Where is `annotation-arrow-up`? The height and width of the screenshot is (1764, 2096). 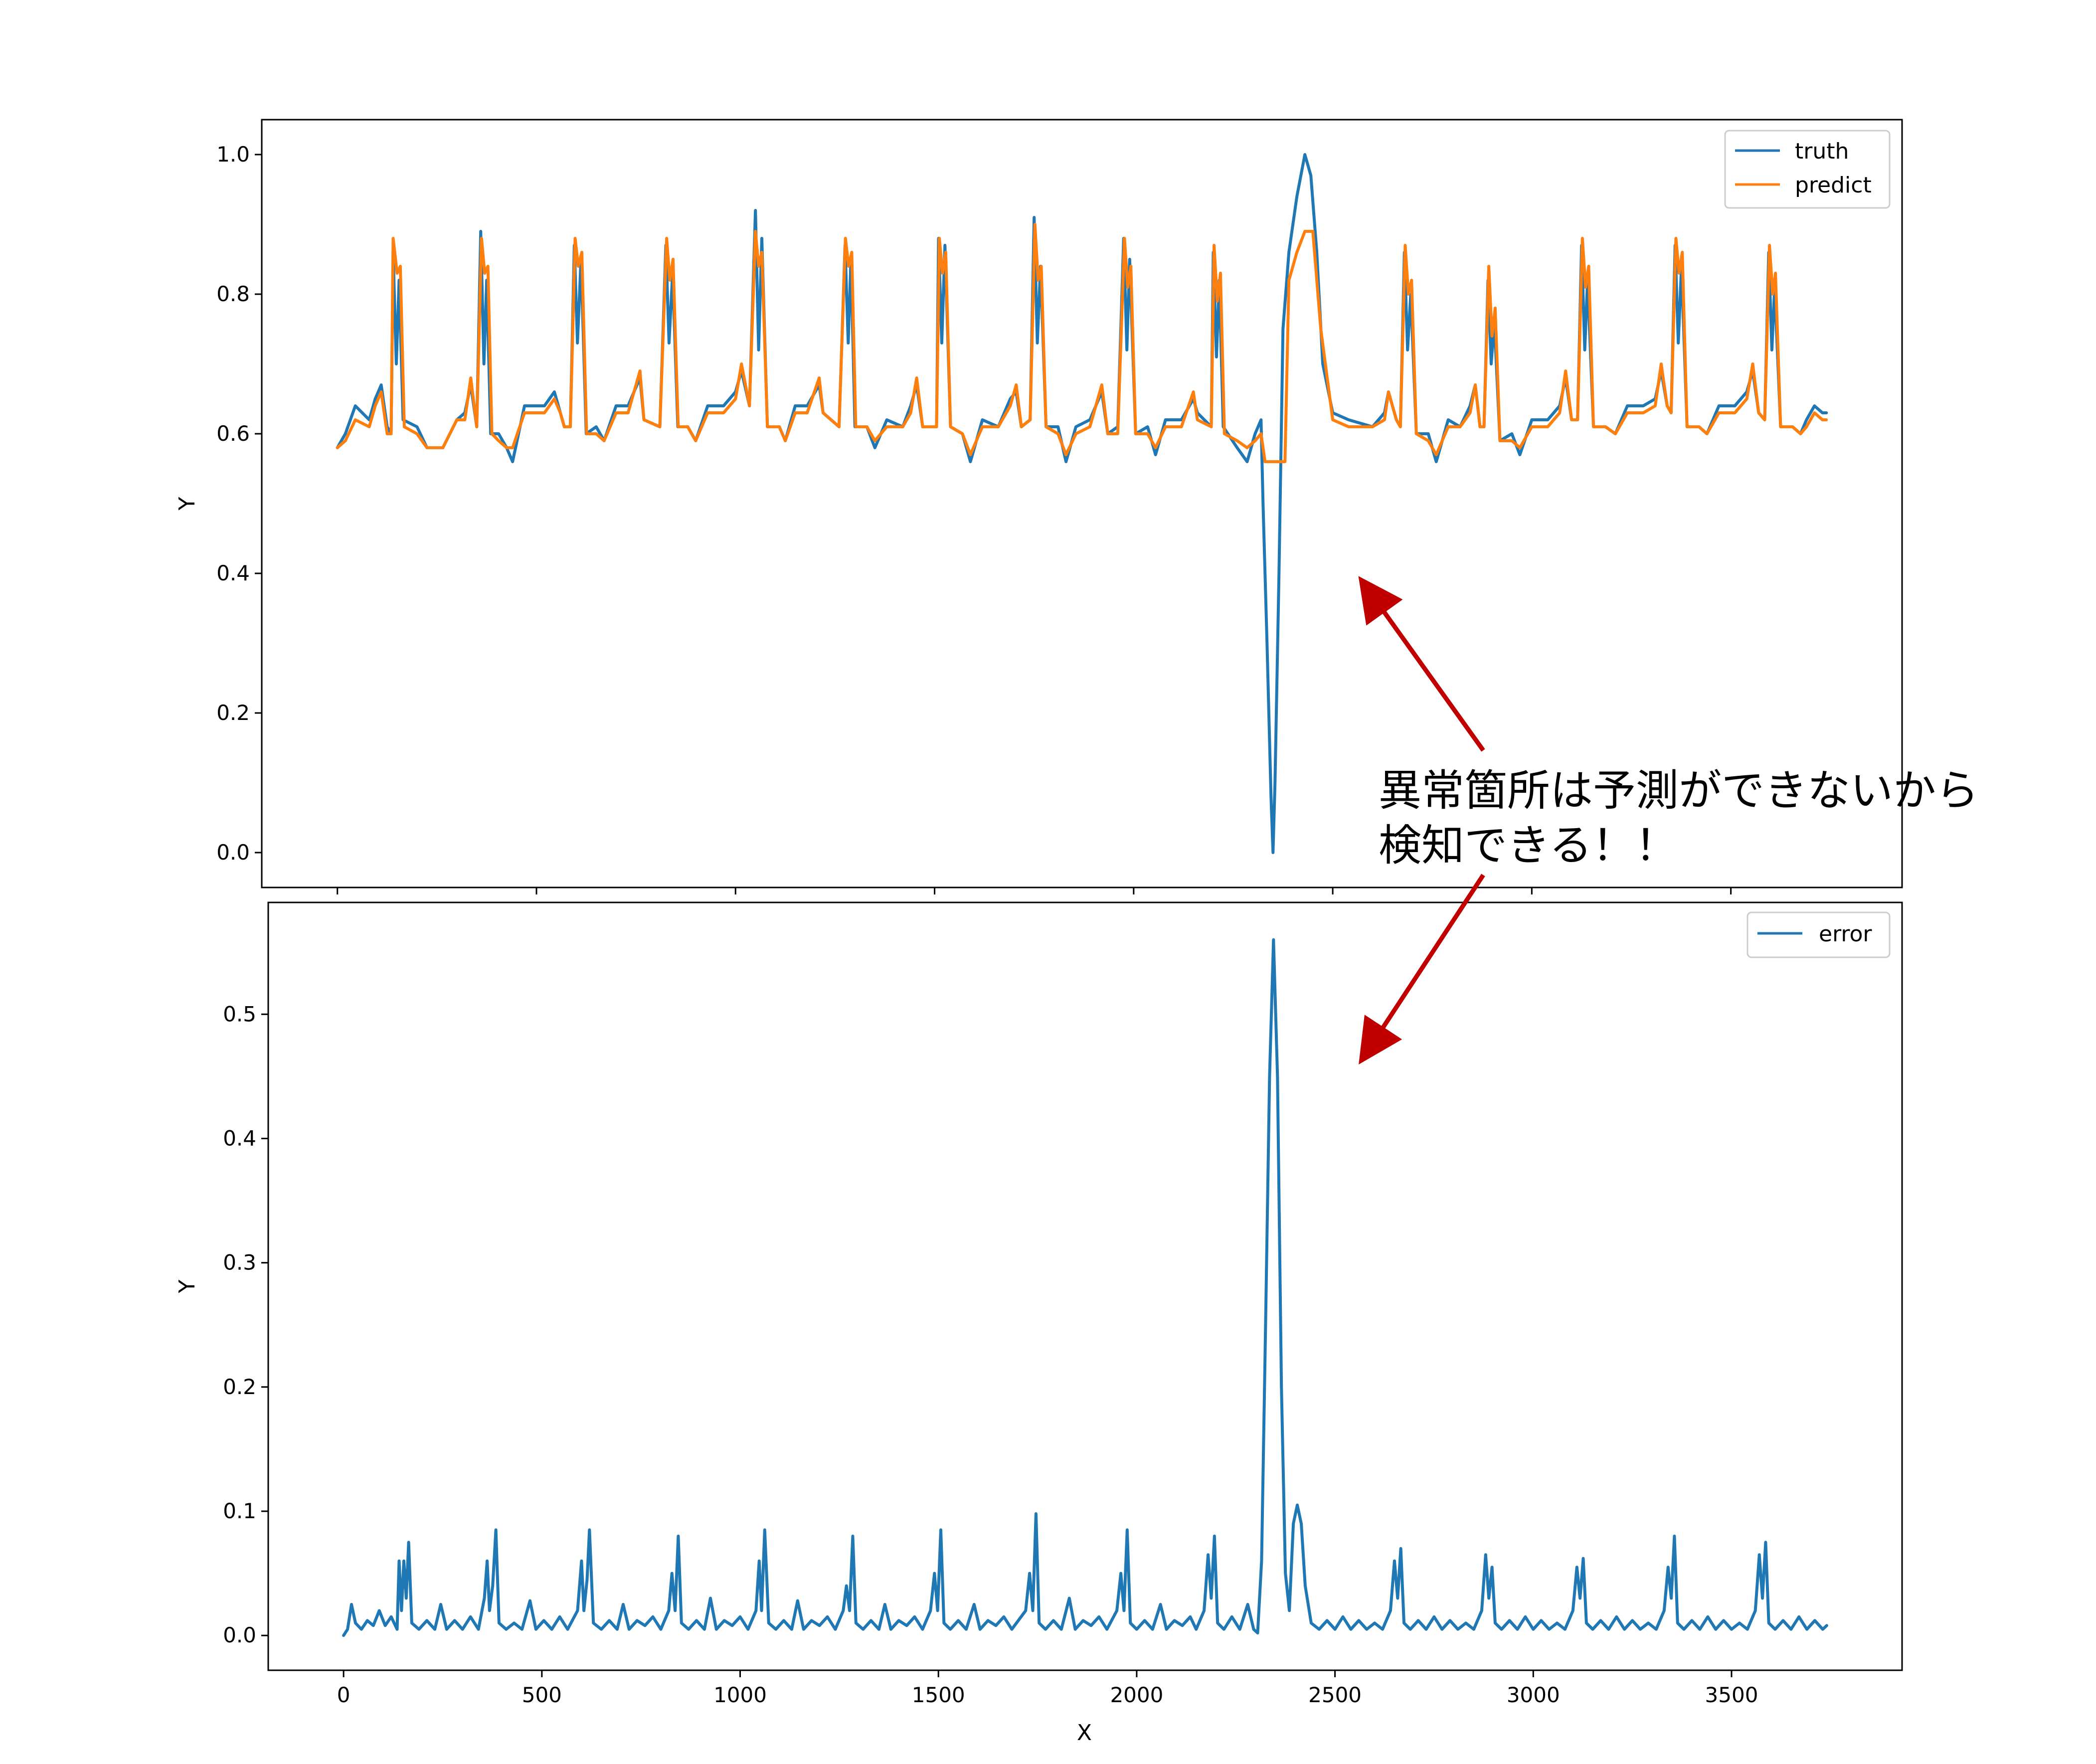 annotation-arrow-up is located at coordinates (1421, 664).